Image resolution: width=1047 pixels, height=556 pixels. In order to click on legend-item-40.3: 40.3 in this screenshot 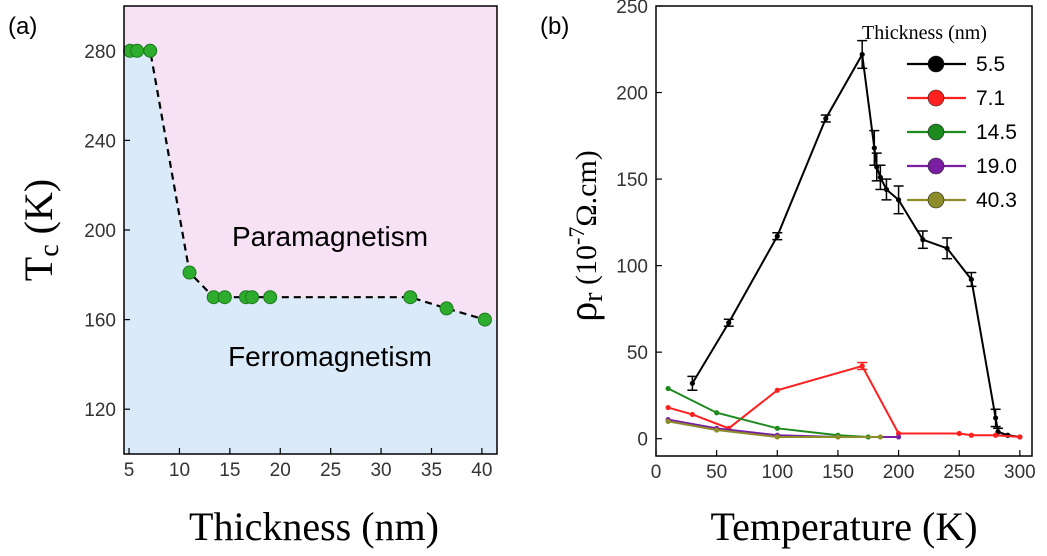, I will do `click(962, 200)`.